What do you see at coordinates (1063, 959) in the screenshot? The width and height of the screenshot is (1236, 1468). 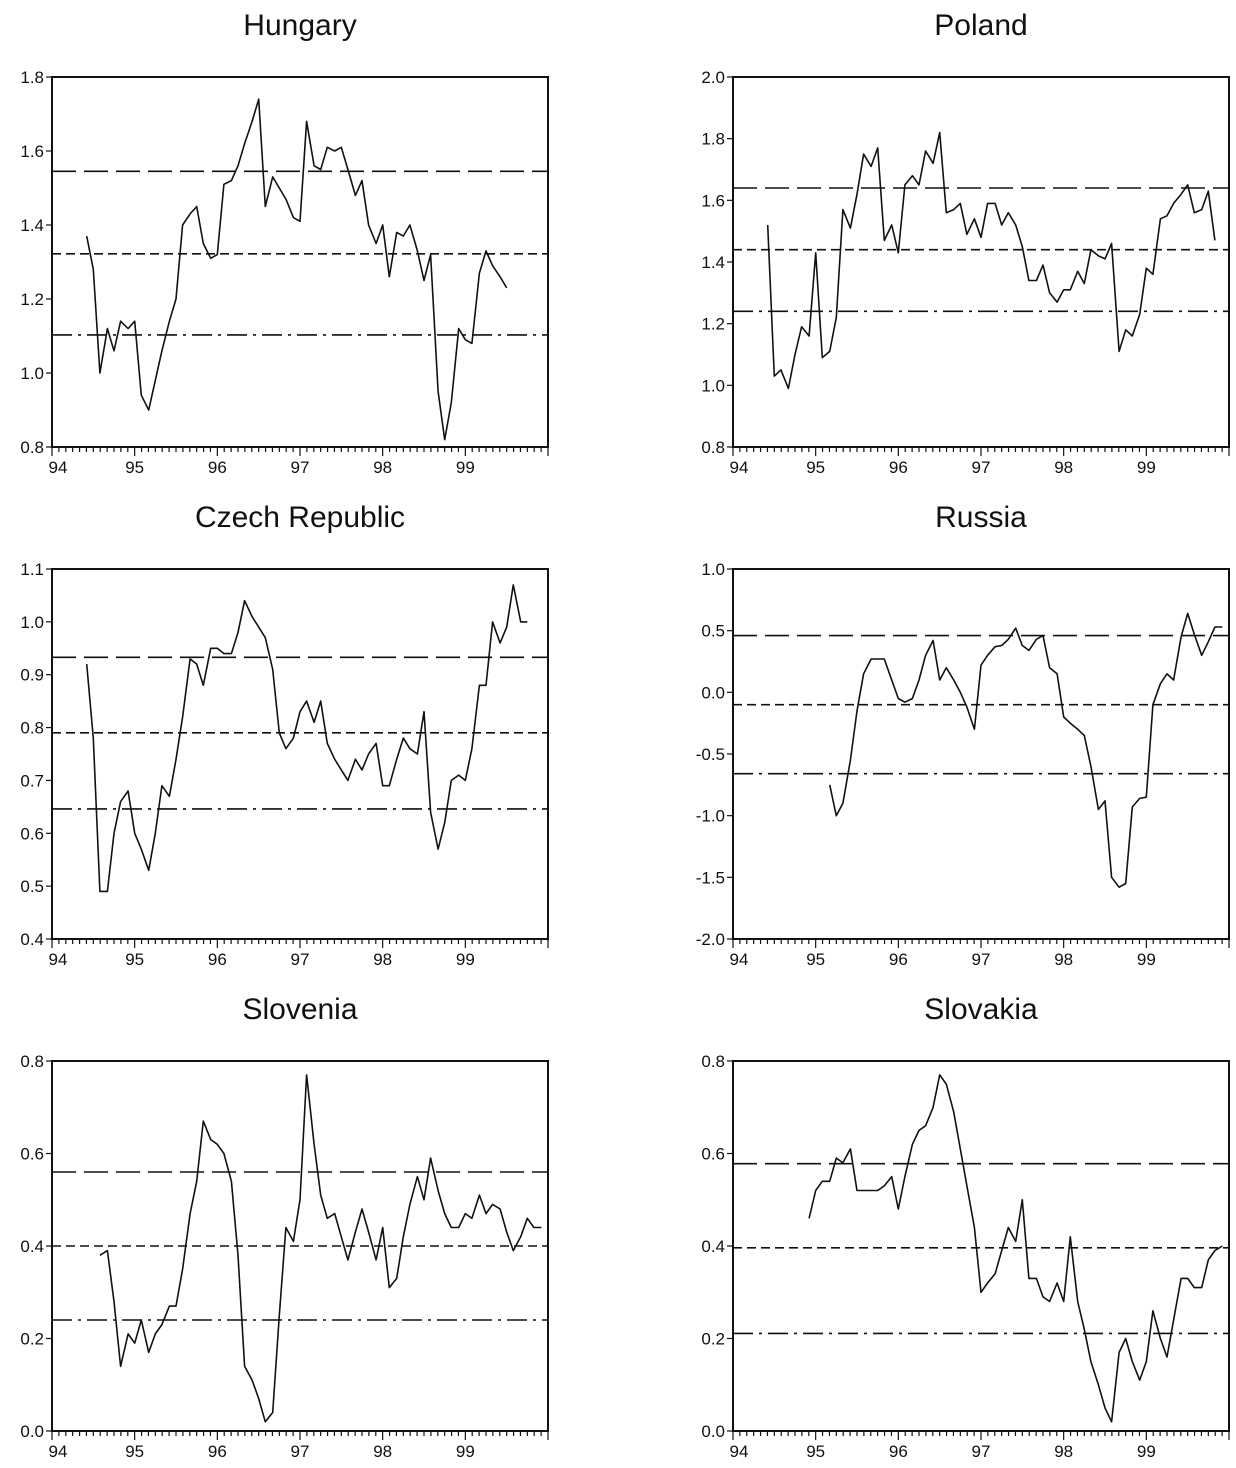 I see `russia-x-tick-label: 98` at bounding box center [1063, 959].